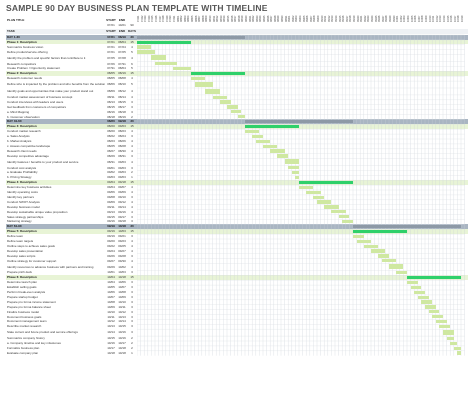  Describe the element at coordinates (111, 311) in the screenshot. I see `task-start: 10/10` at that location.